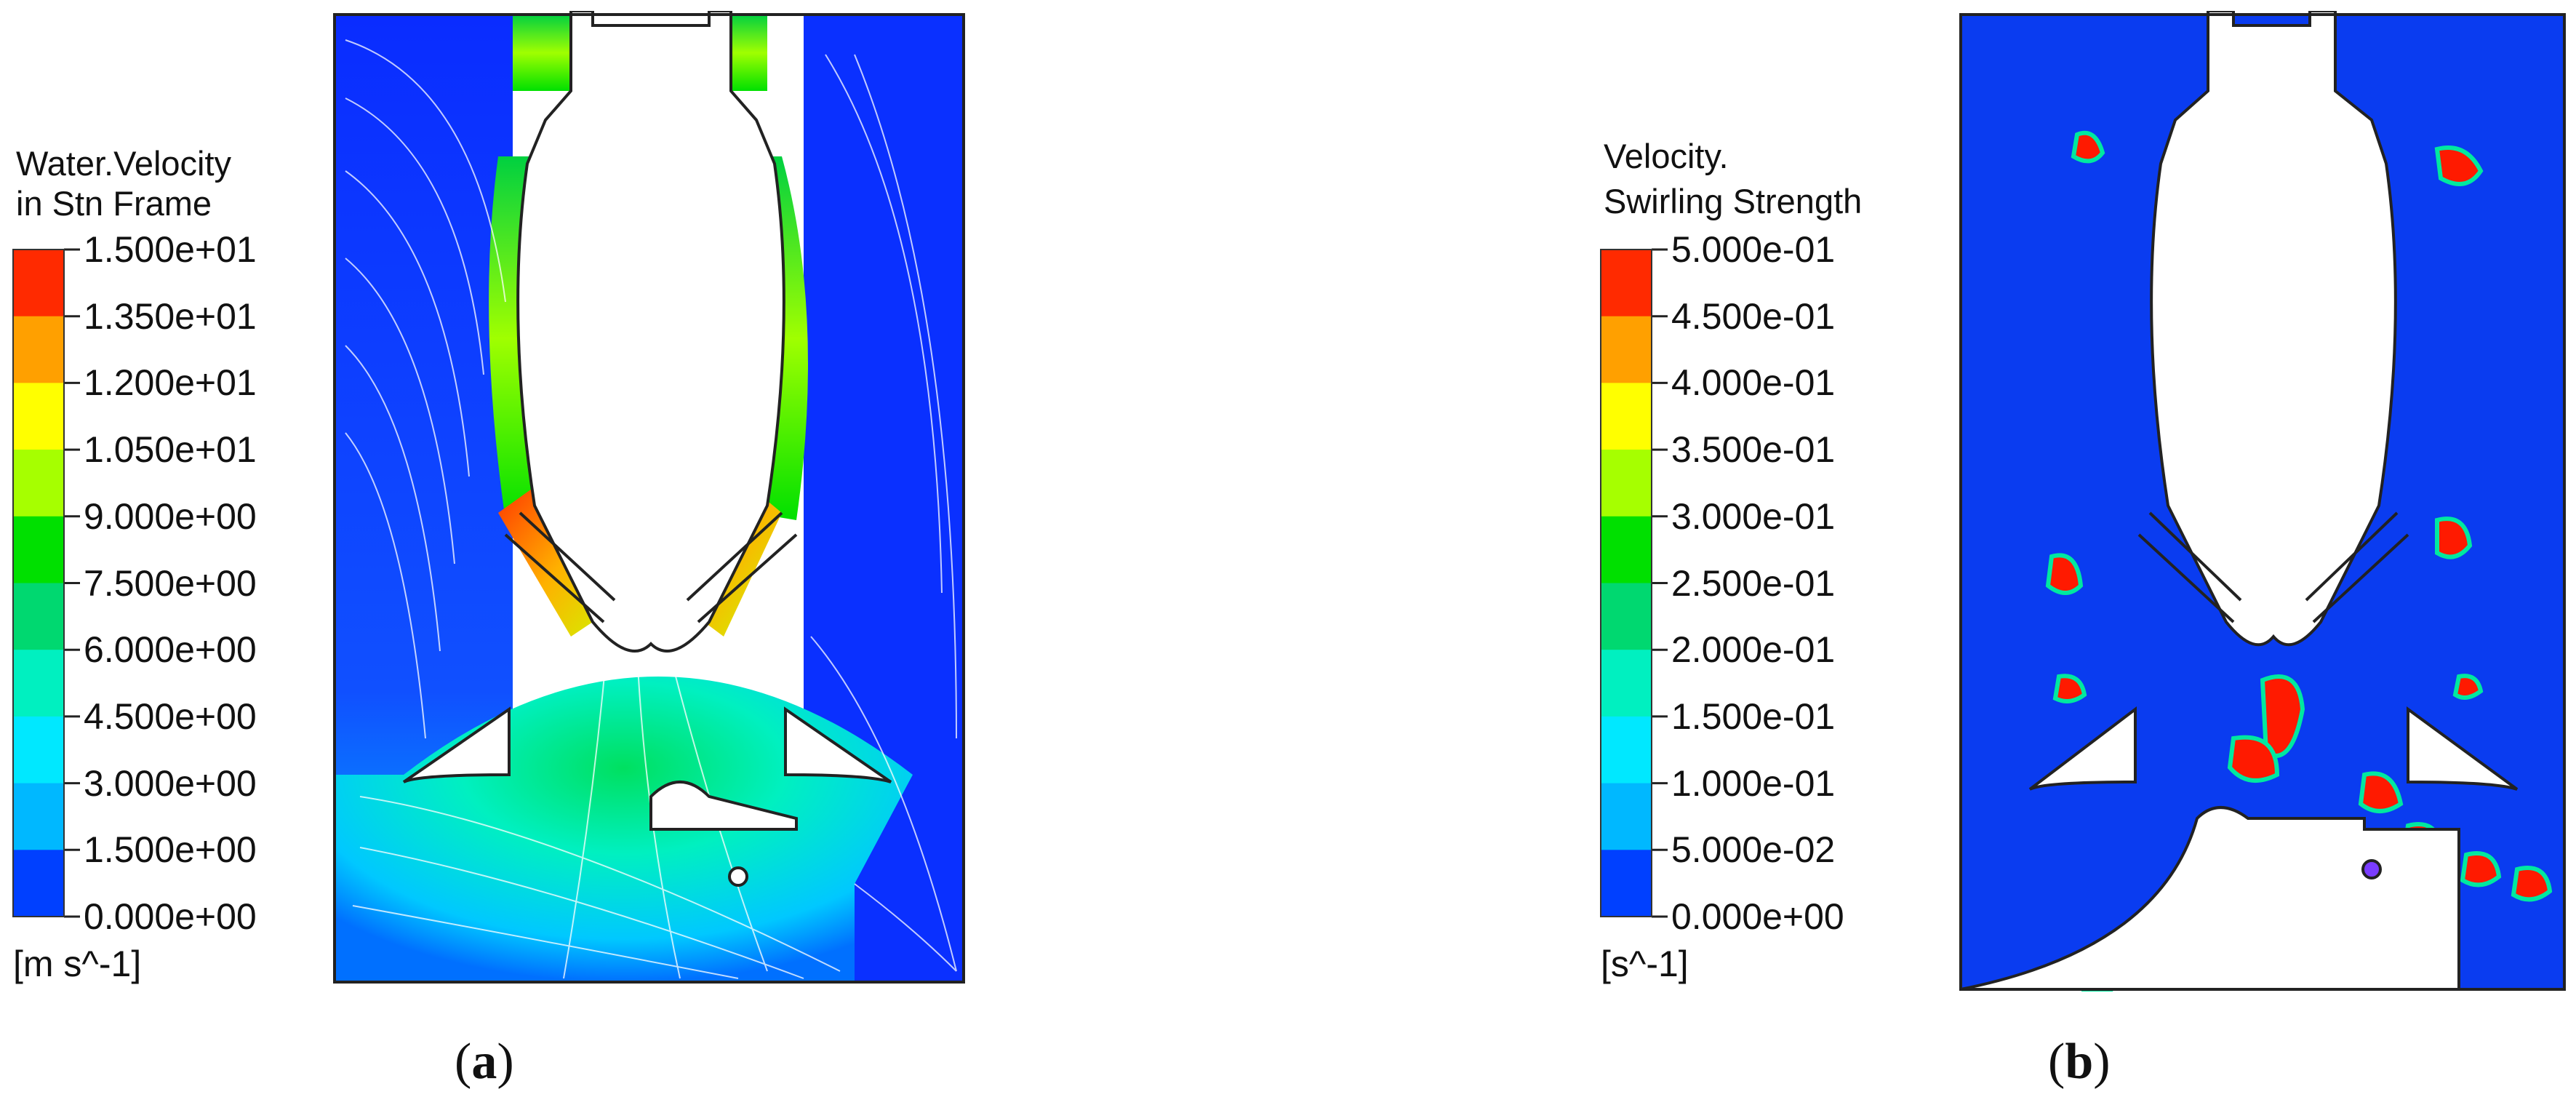 The width and height of the screenshot is (2576, 1105). What do you see at coordinates (170, 516) in the screenshot?
I see `colorbar-tick-label: 9.000e+00` at bounding box center [170, 516].